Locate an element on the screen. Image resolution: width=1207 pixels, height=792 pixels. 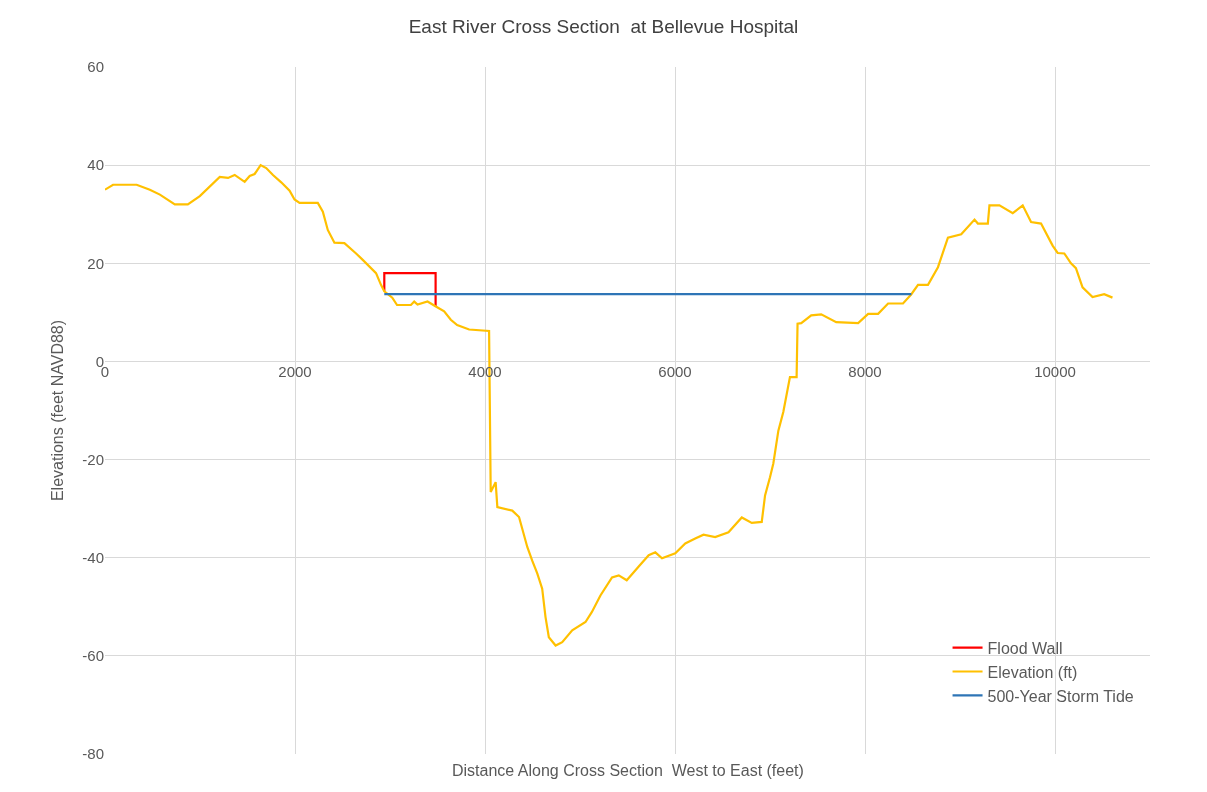
legend-label: 500-Year Storm Tide is located at coordinates (1060, 696).